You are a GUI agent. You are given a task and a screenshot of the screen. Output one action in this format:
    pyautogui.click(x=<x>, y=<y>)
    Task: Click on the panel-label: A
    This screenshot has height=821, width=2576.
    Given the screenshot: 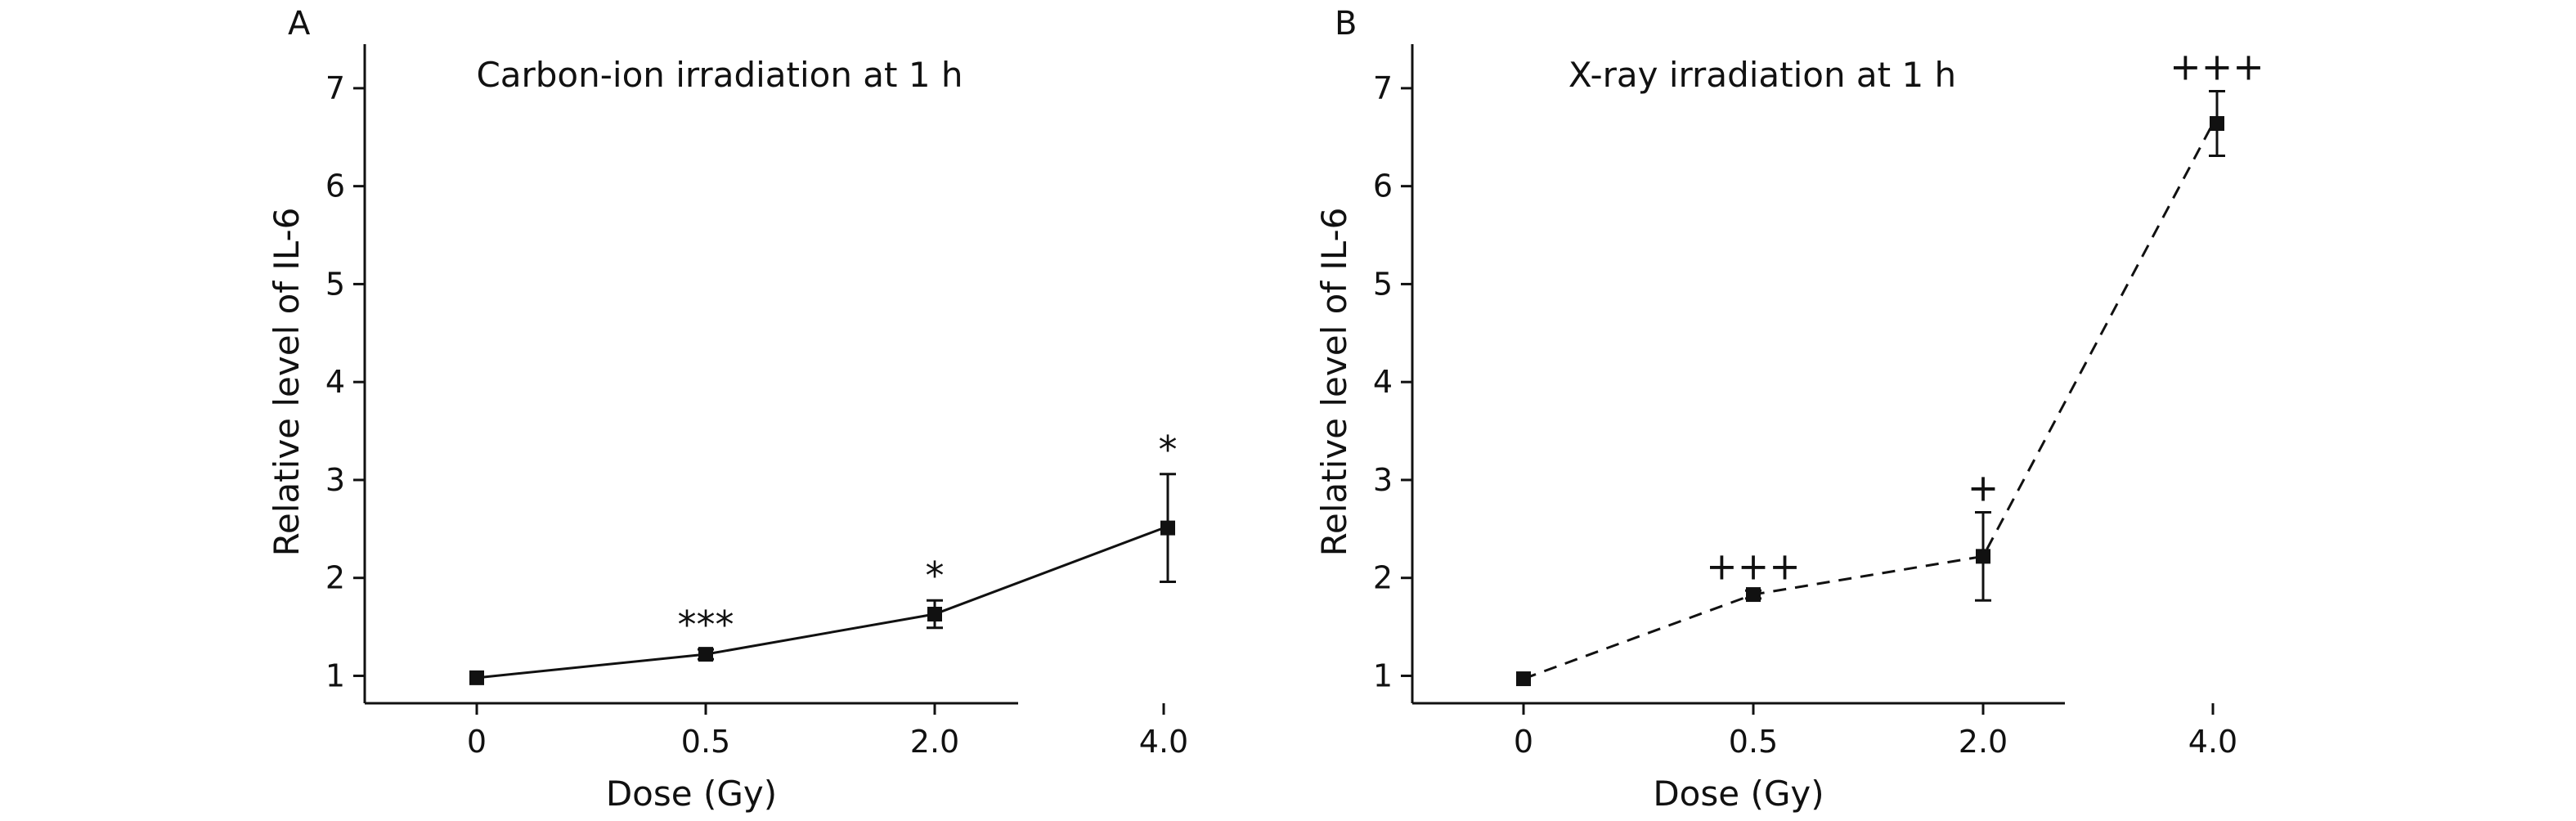 What is the action you would take?
    pyautogui.click(x=299, y=24)
    